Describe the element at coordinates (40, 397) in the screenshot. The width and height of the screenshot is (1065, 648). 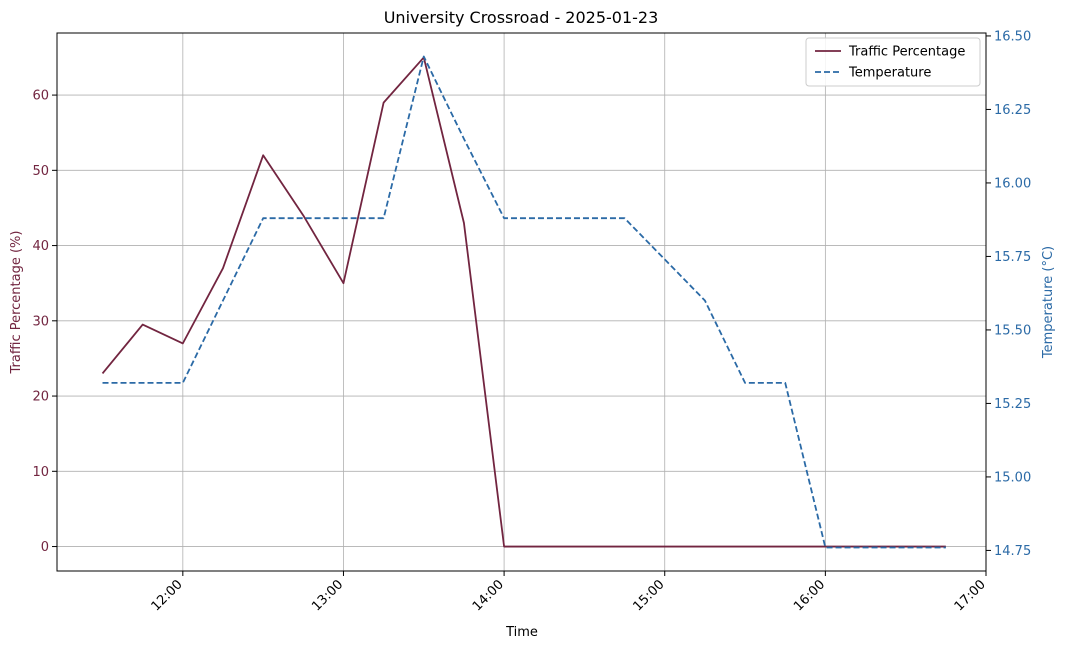
I see `y-left-tick-label: 20` at that location.